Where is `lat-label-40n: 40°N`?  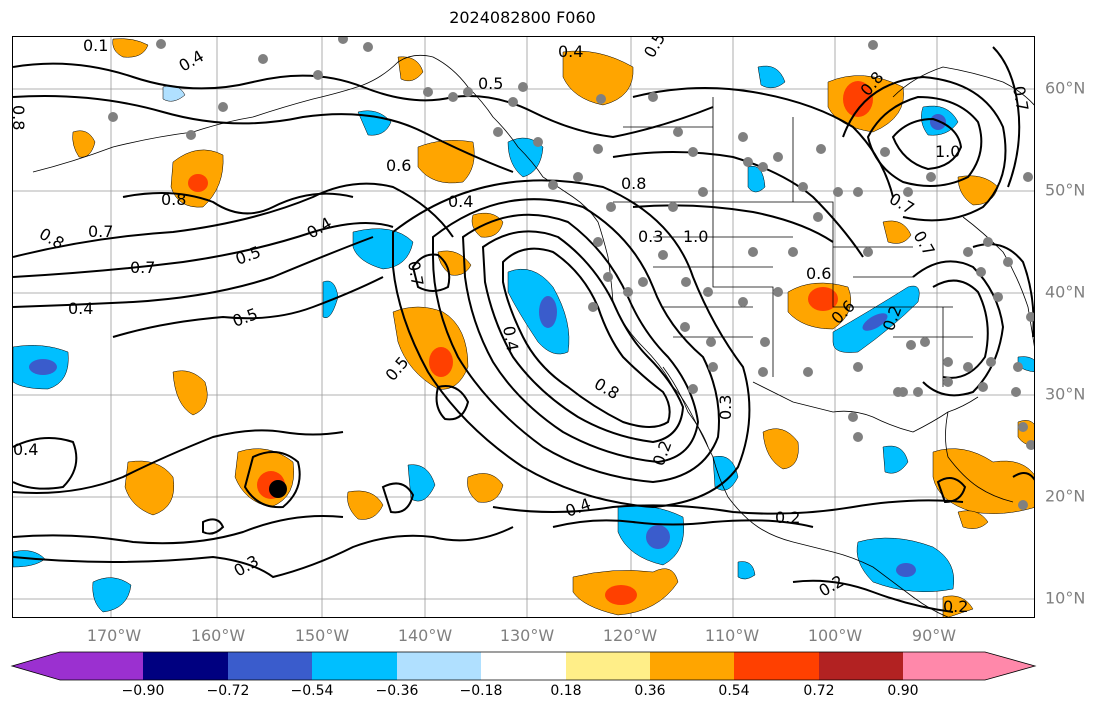 lat-label-40n: 40°N is located at coordinates (1065, 292).